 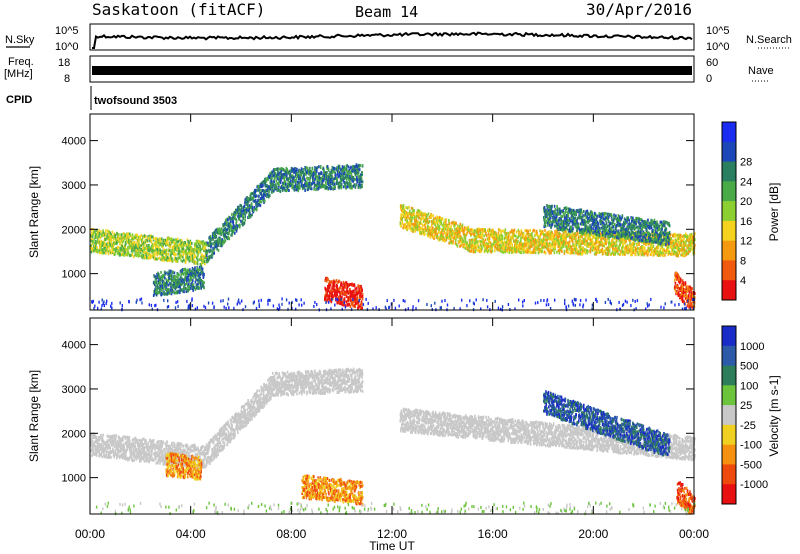 I want to click on freq-unit: [MHz], so click(x=18, y=74).